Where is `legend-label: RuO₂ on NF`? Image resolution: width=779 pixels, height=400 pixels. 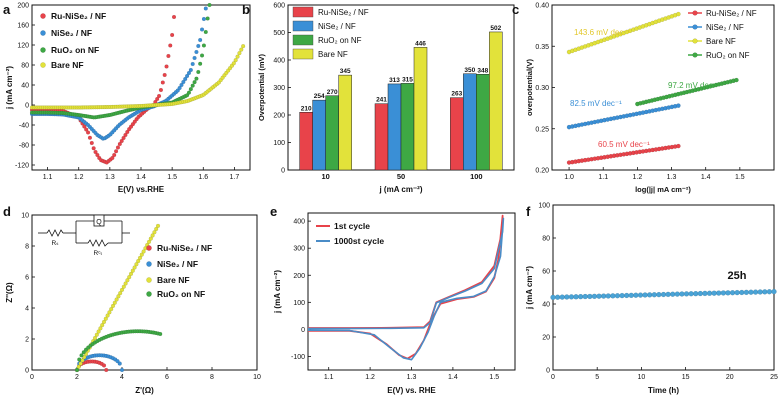
legend-label: RuO₂ on NF is located at coordinates (340, 40).